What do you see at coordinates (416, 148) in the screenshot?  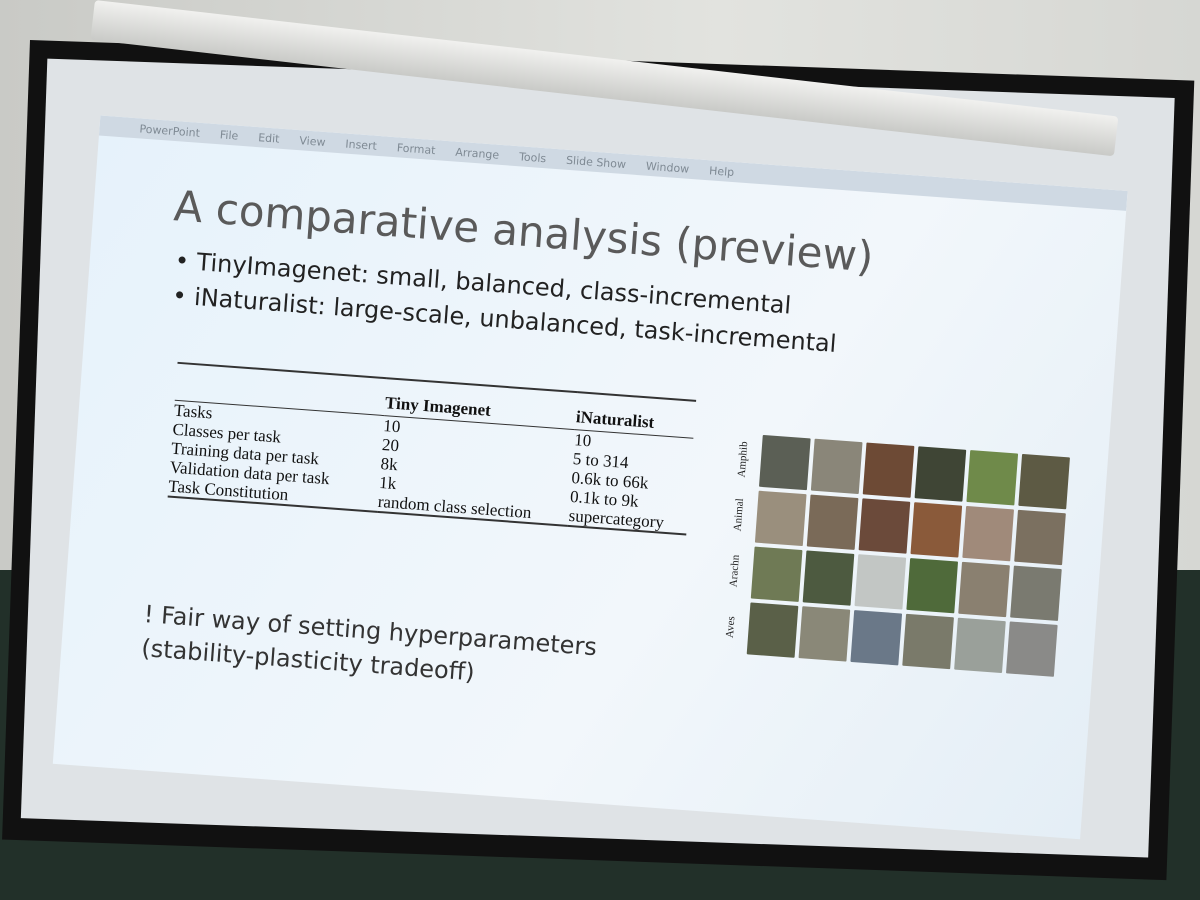 I see `menu-item: Format` at bounding box center [416, 148].